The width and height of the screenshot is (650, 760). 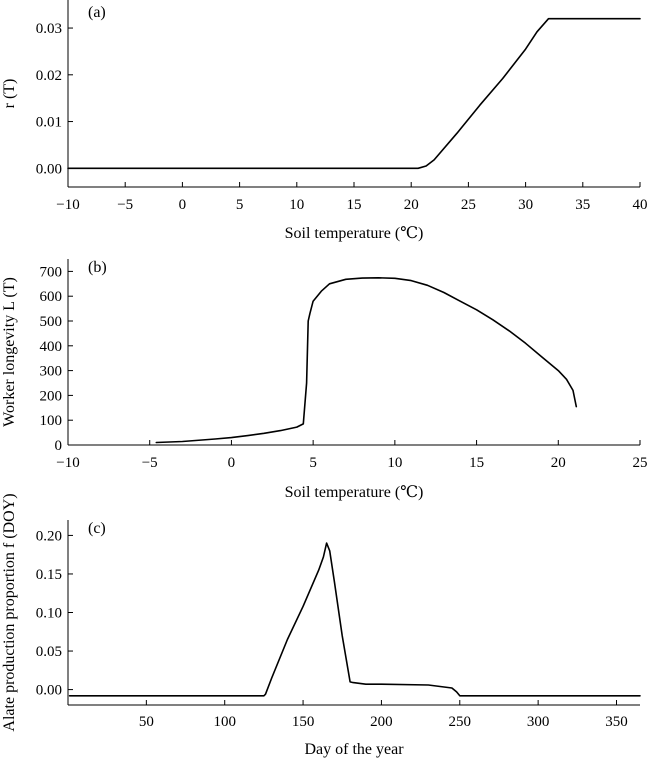 I want to click on y-tick-label: 700, so click(x=51, y=272).